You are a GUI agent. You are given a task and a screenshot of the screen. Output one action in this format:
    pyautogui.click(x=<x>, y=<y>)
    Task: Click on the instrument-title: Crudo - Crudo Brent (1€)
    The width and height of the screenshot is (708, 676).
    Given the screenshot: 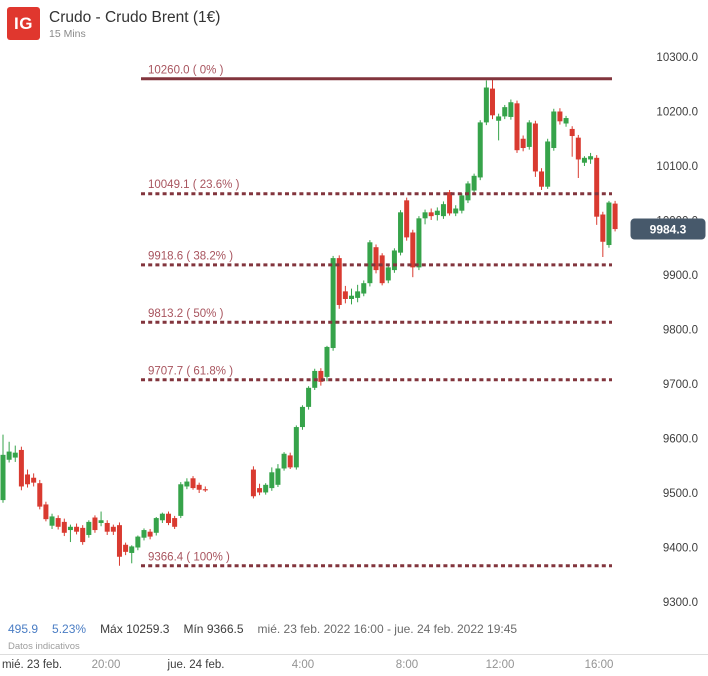 What is the action you would take?
    pyautogui.click(x=135, y=17)
    